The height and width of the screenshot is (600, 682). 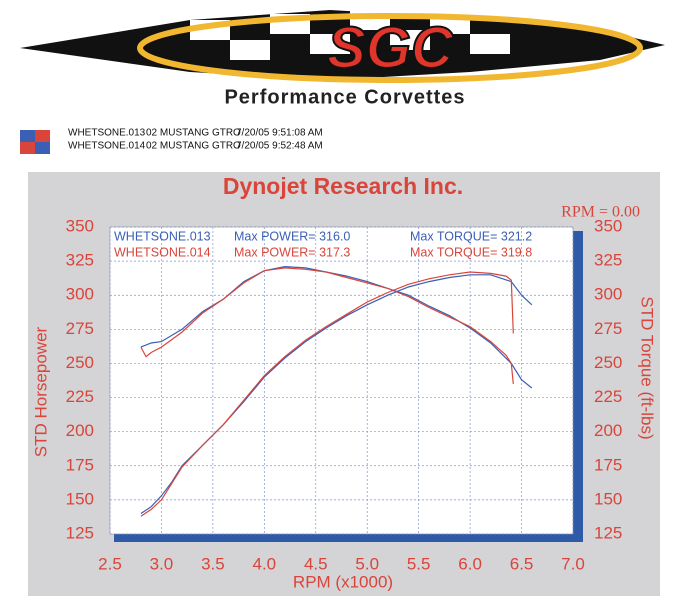 What do you see at coordinates (608, 294) in the screenshot?
I see `y2-tick-label: 300` at bounding box center [608, 294].